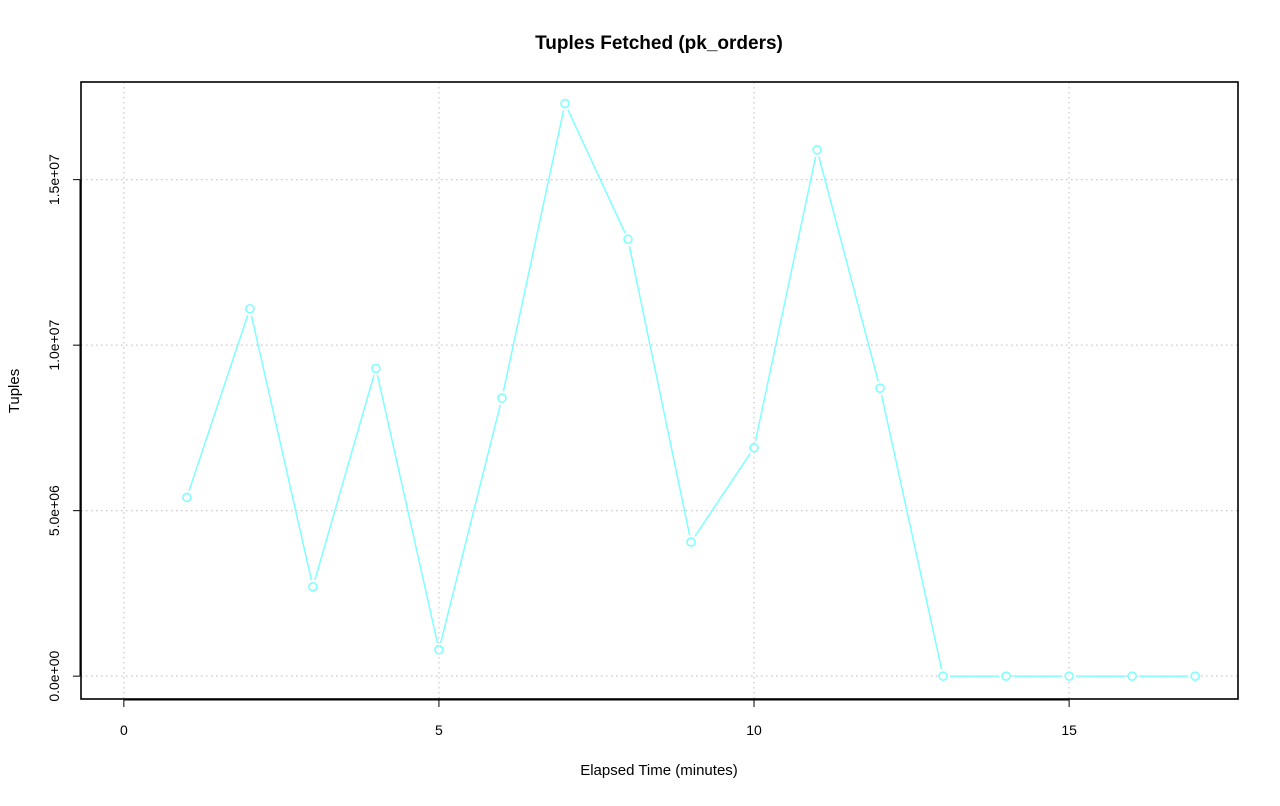  What do you see at coordinates (54, 344) in the screenshot?
I see `y-tick-label: 1.0e+07` at bounding box center [54, 344].